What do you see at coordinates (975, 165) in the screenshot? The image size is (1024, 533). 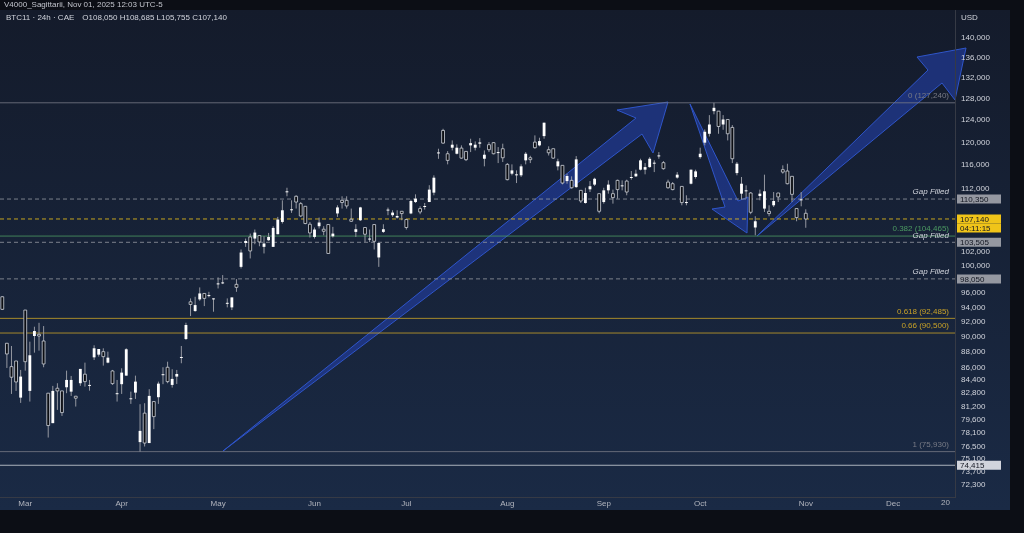 I see `y-tick-label: 116,000` at bounding box center [975, 165].